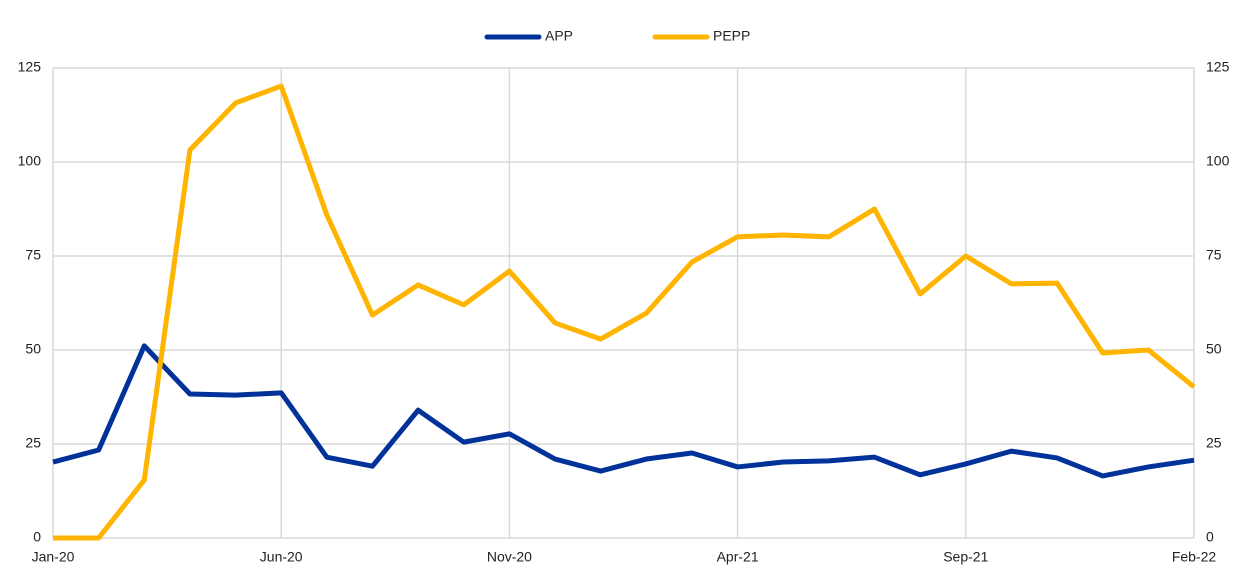 The width and height of the screenshot is (1240, 573). What do you see at coordinates (33, 255) in the screenshot?
I see `y-tick-label: 75` at bounding box center [33, 255].